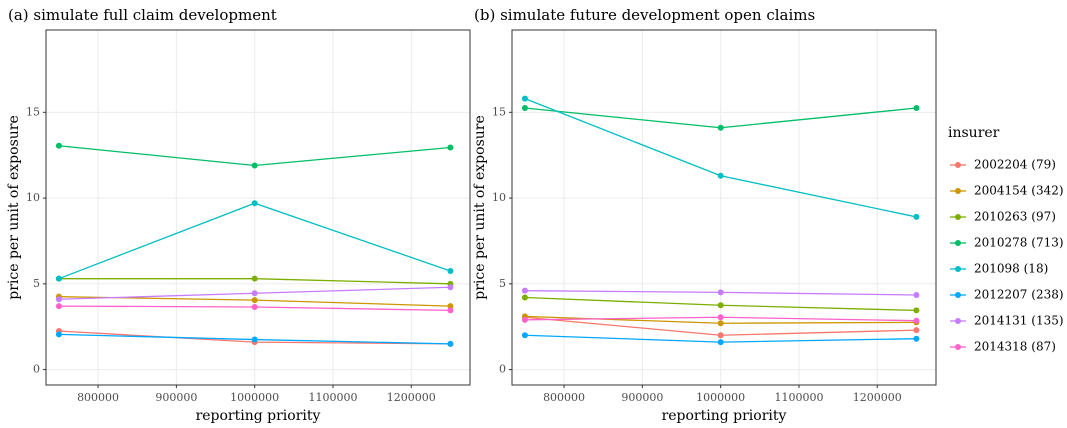  Describe the element at coordinates (974, 133) in the screenshot. I see `legend-title: insurer` at that location.